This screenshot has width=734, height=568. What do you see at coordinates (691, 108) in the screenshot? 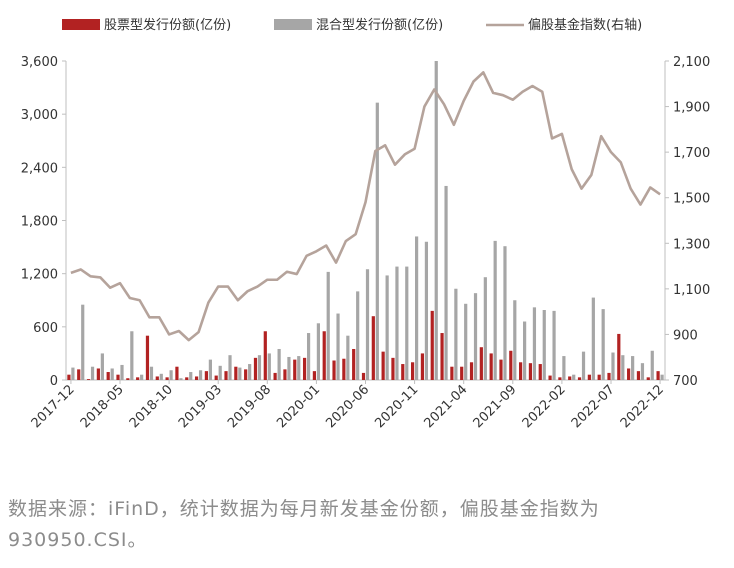
I see `right-tick-label: 1,900` at bounding box center [691, 108].